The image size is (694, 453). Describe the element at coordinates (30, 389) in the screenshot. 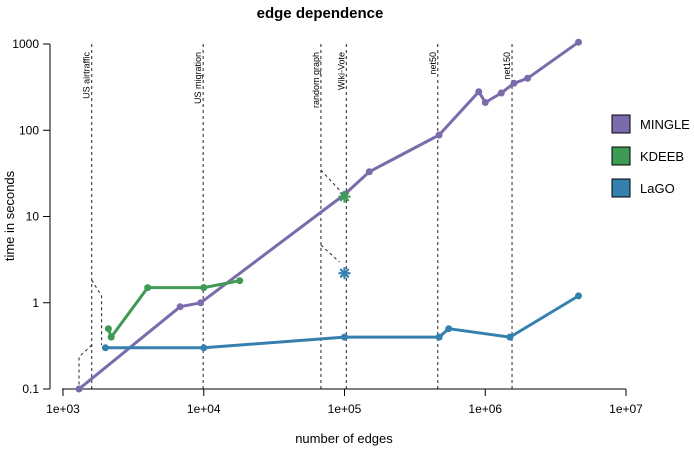

I see `y-tick-label: 0.1` at that location.